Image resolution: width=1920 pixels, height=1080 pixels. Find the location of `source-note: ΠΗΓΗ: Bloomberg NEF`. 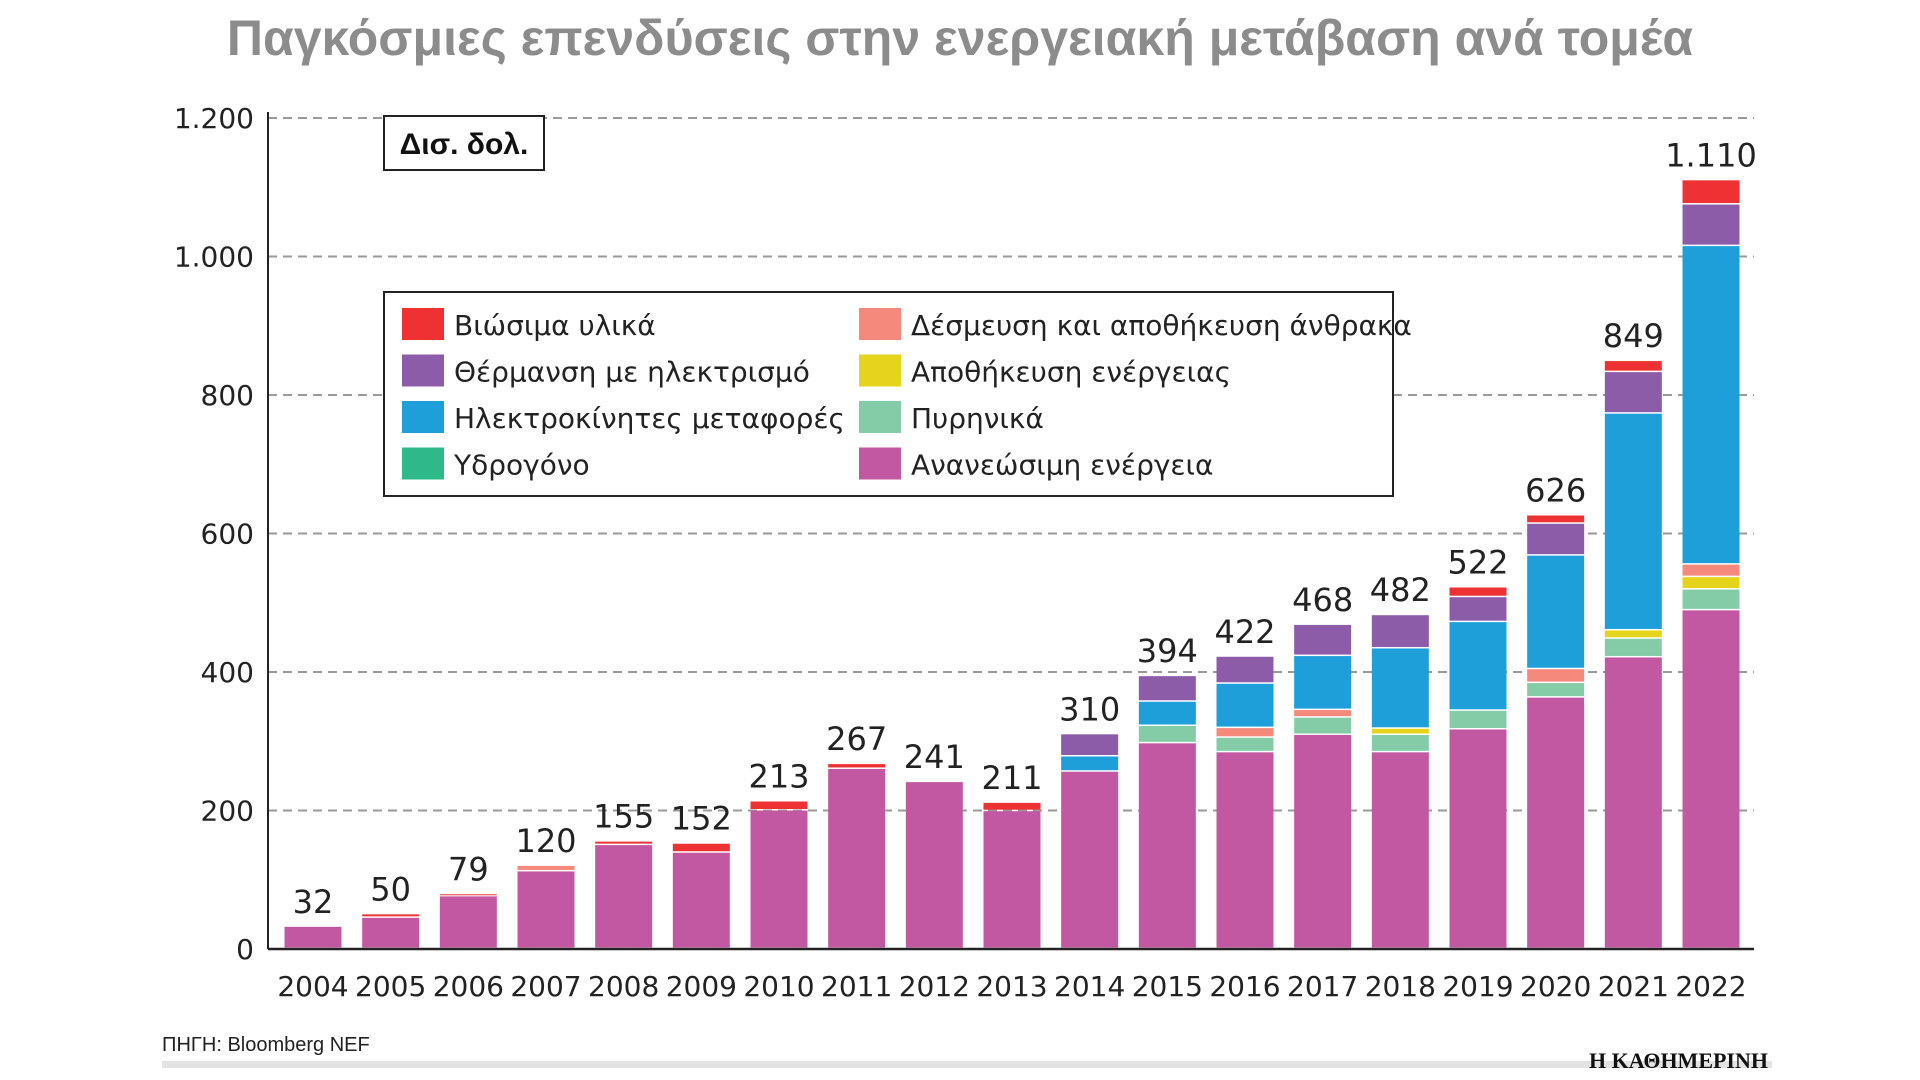

source-note: ΠΗΓΗ: Bloomberg NEF is located at coordinates (266, 1045).